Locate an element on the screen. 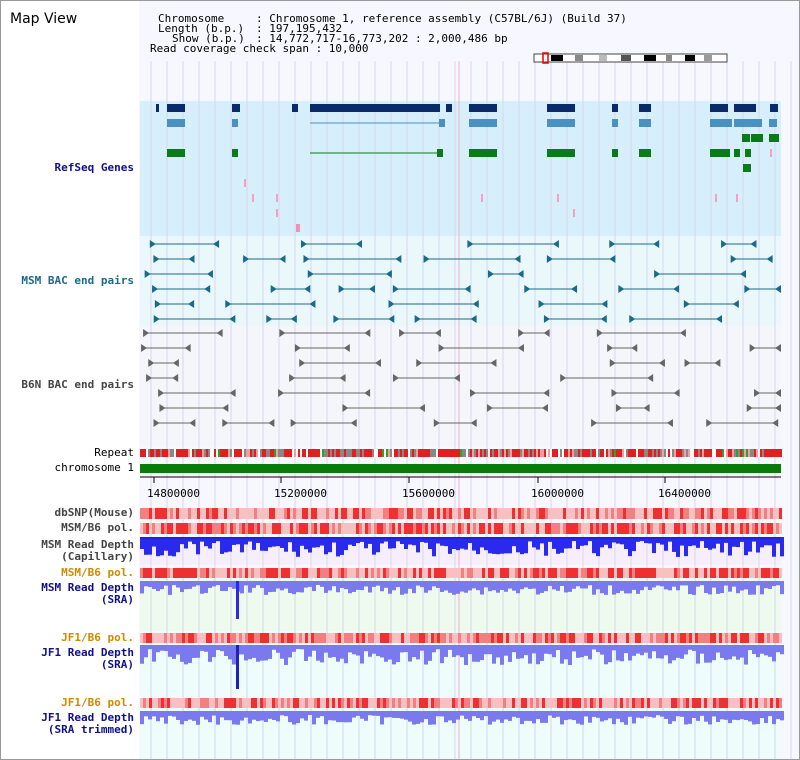  axis-tick-label: 16400000 is located at coordinates (684, 493).